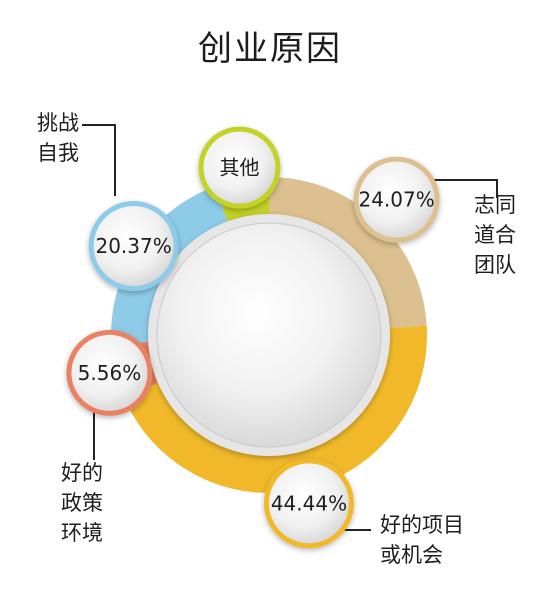 The image size is (550, 590). I want to click on data-label: 5.56%, so click(110, 373).